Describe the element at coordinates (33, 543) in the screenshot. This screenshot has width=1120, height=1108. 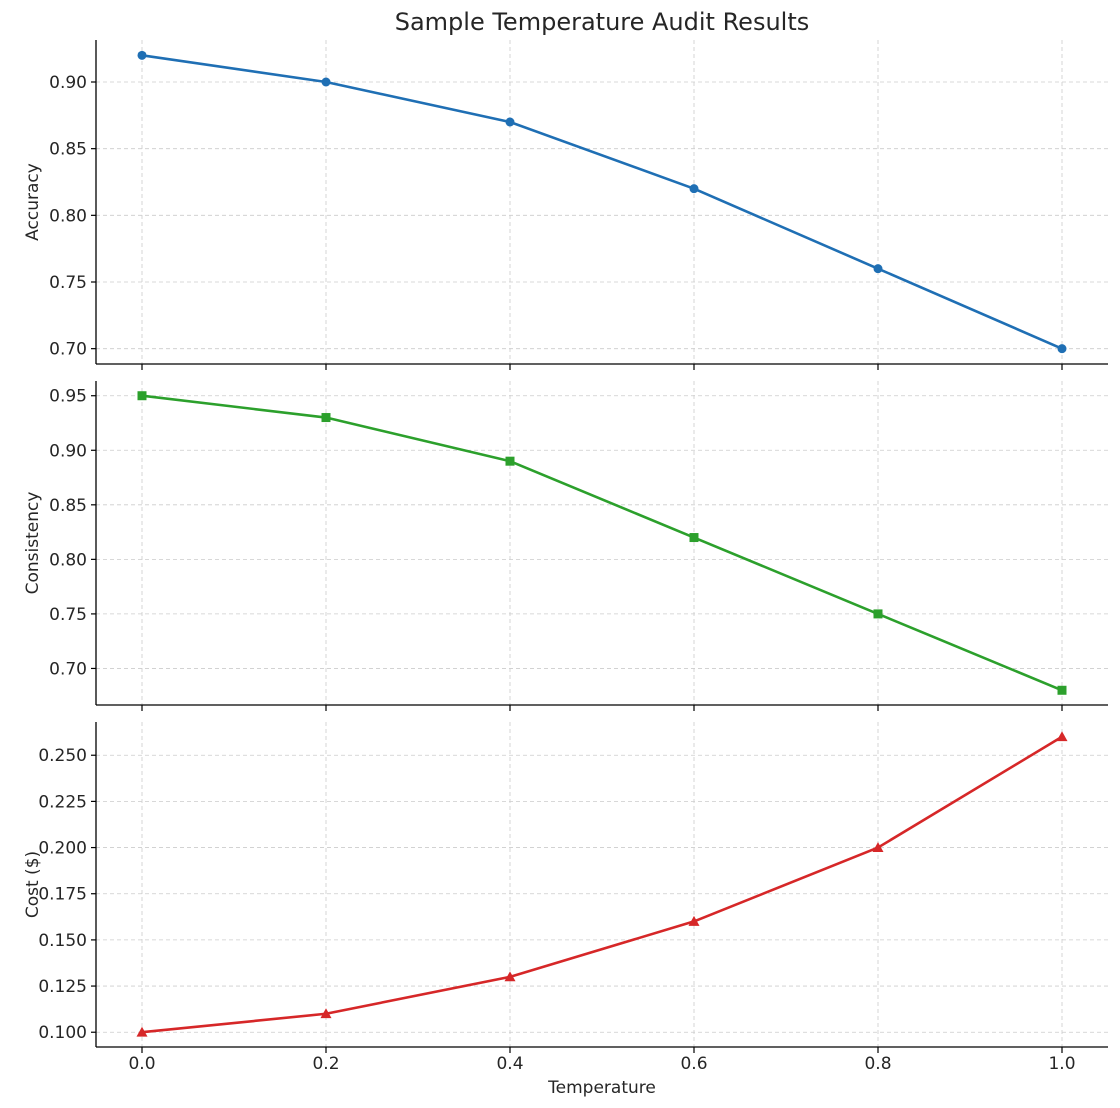
I see `y-axis-label: Consistency` at that location.